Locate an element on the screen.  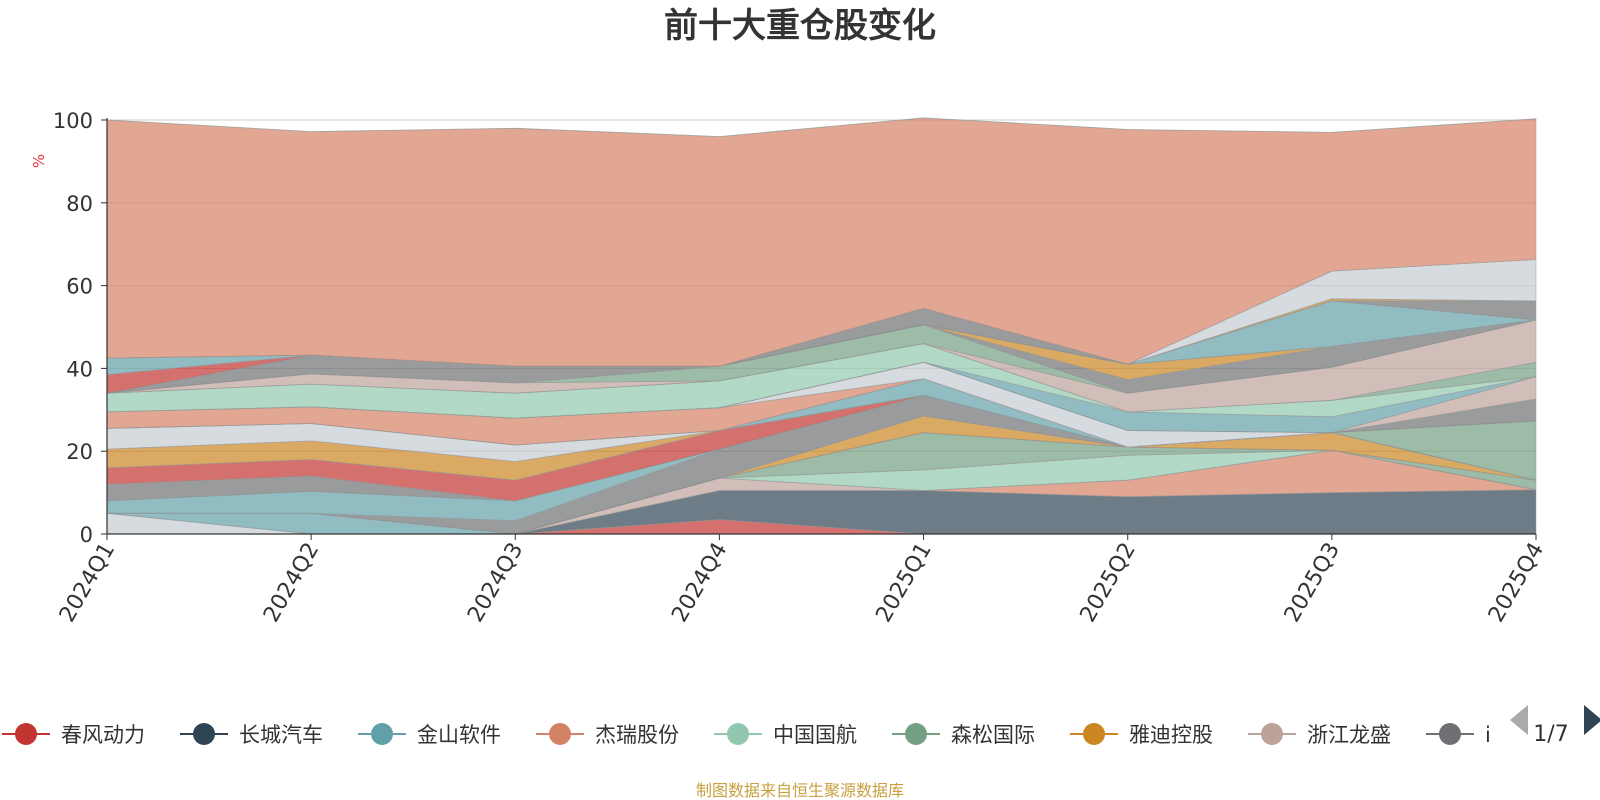
legend-item-9: i is located at coordinates (1458, 735).